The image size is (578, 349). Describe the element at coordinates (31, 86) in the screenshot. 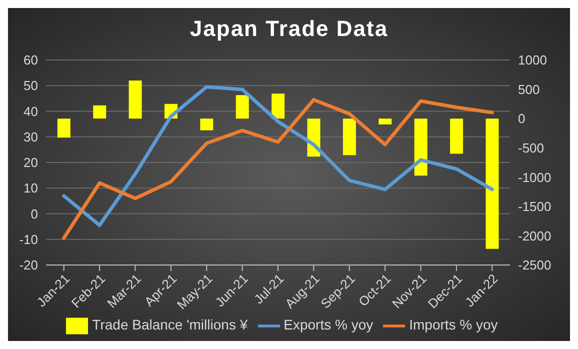

I see `y-tick-label: 50` at that location.